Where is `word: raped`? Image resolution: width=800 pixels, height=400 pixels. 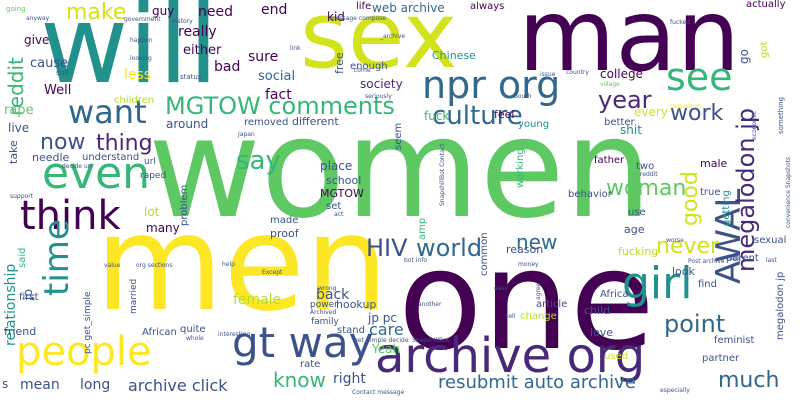 word: raped is located at coordinates (153, 176).